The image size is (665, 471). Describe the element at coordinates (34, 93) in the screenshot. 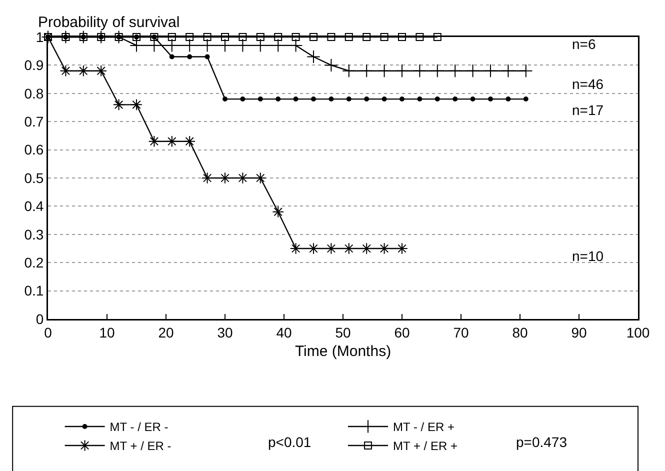

I see `y-tick-label: 0.8` at that location.